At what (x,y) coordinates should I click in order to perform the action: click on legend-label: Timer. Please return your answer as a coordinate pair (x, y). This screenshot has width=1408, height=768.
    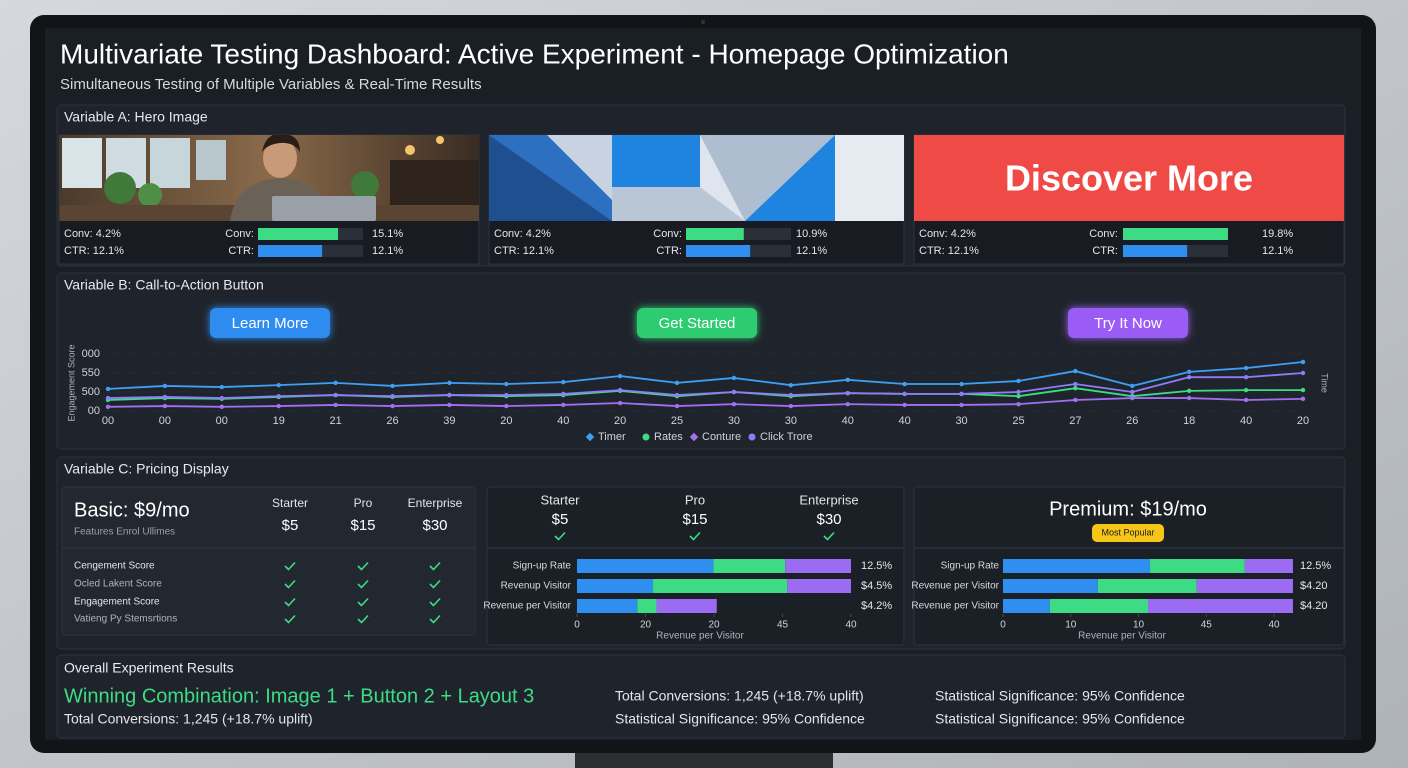
    Looking at the image, I should click on (612, 437).